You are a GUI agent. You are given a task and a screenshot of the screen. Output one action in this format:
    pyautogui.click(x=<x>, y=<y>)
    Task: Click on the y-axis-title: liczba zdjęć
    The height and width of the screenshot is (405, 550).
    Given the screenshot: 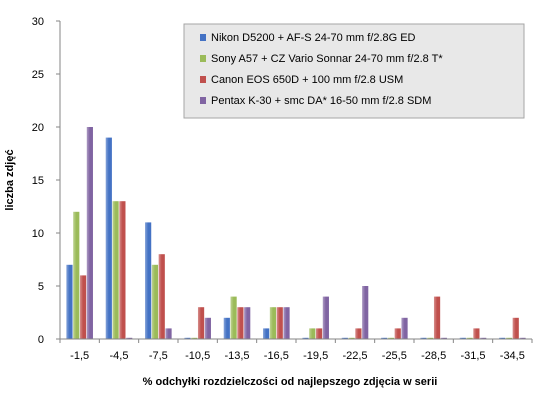 What is the action you would take?
    pyautogui.click(x=10, y=179)
    